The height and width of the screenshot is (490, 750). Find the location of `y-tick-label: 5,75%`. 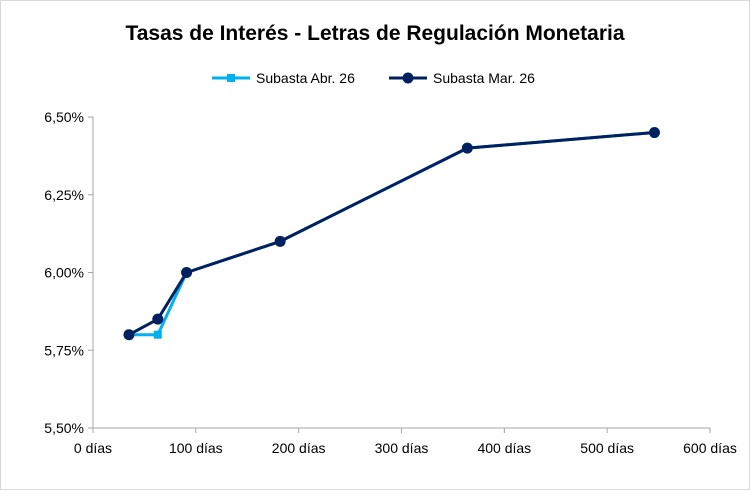

y-tick-label: 5,75% is located at coordinates (64, 350).